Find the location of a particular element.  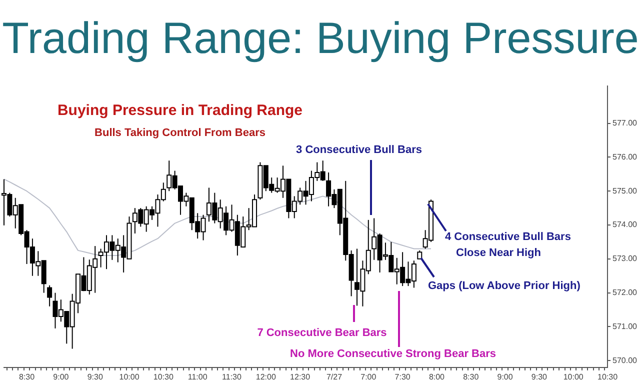

y-tick-label: 571.00 is located at coordinates (625, 326).